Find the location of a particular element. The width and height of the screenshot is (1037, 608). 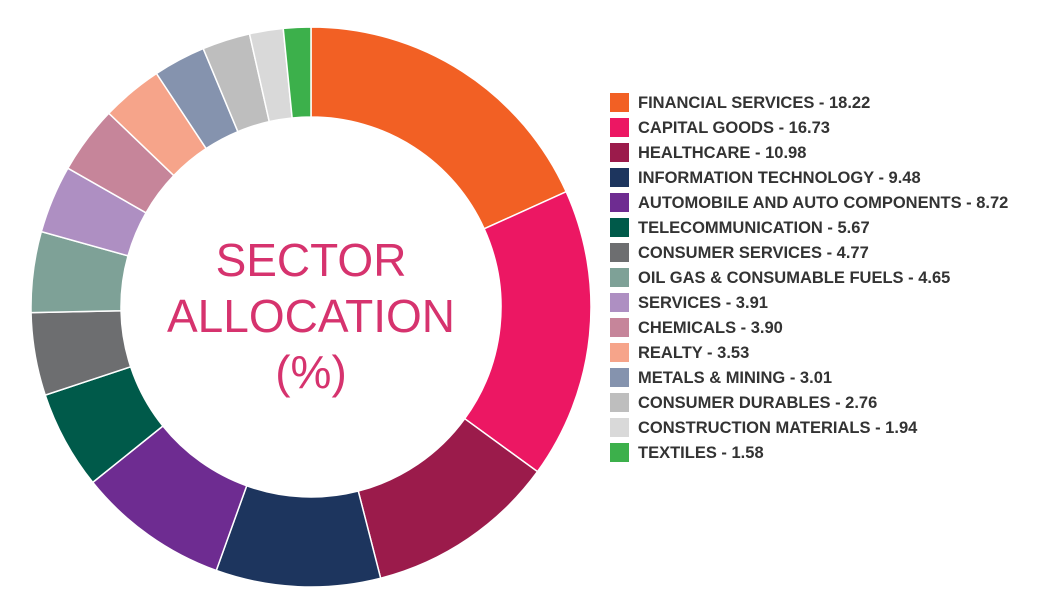

legend-entry: AUTOMOBILE AND AUTO COMPONENTS - 8.72 is located at coordinates (820, 203).